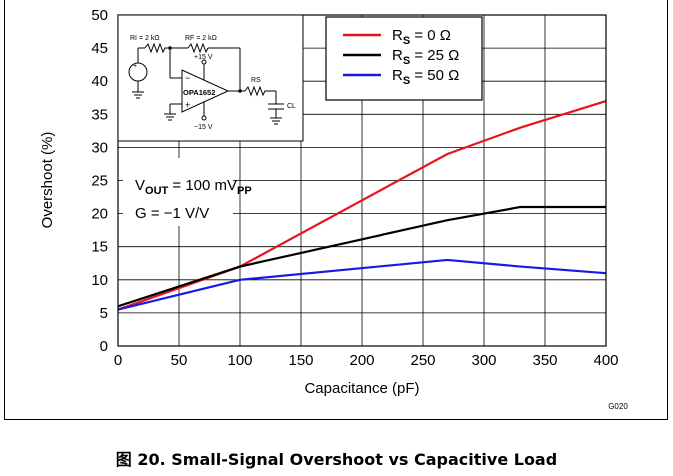  What do you see at coordinates (99, 247) in the screenshot?
I see `y-tick-label: 15` at bounding box center [99, 247].